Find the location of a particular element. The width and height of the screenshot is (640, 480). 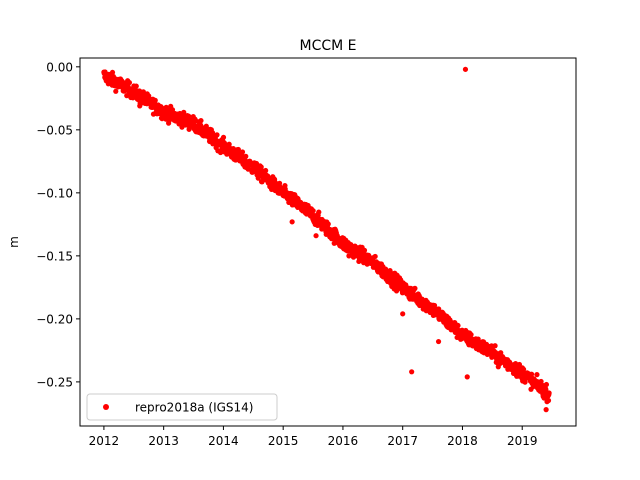

y-tick-label: 0.00 is located at coordinates (59, 67).